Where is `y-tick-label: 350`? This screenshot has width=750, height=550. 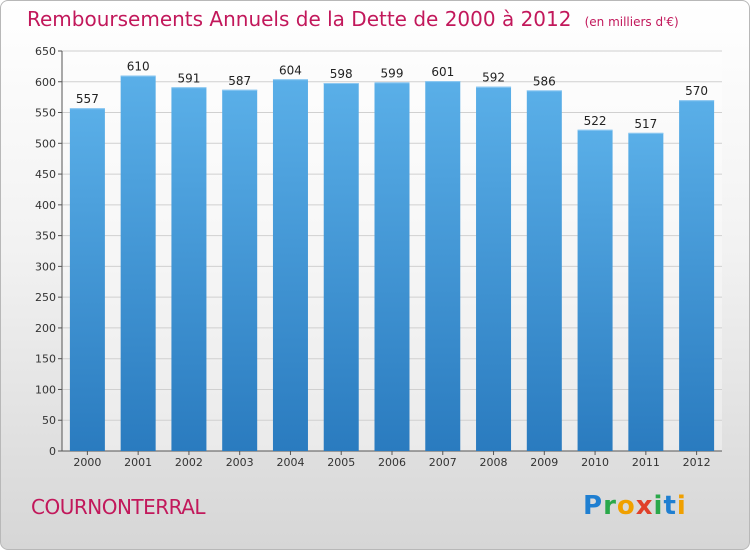 y-tick-label: 350 is located at coordinates (45, 236).